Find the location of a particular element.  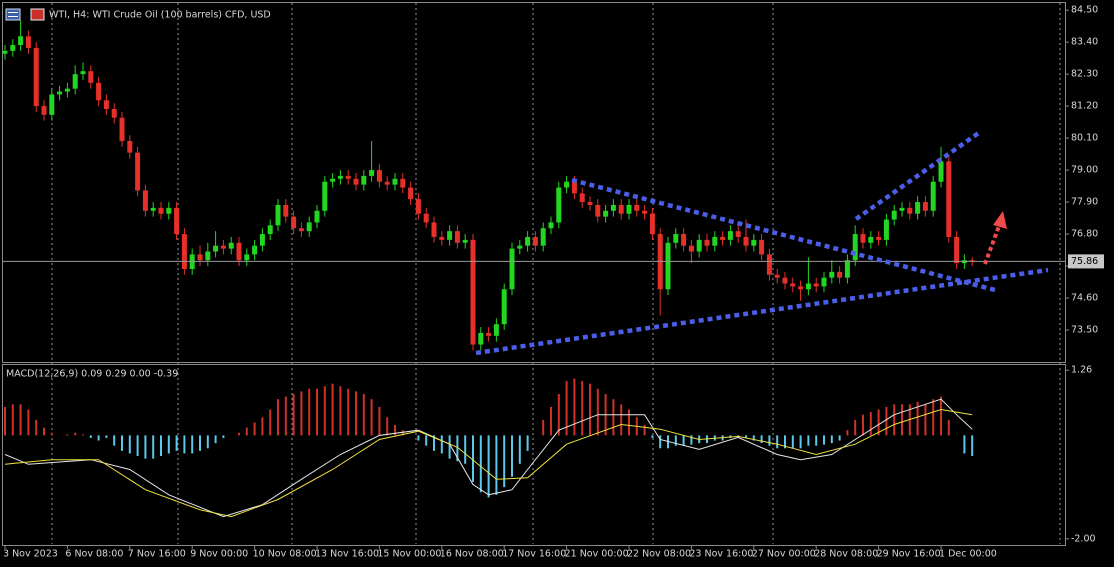

y-tick-label: 76.80 is located at coordinates (1084, 234).